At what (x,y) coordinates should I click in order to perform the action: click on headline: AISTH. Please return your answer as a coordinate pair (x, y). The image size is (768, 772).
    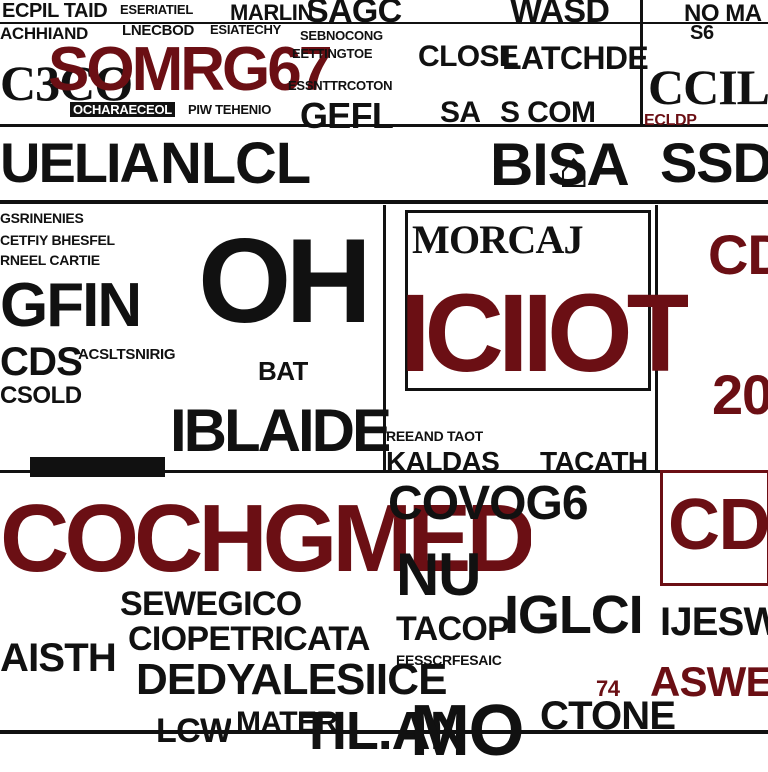
    Looking at the image, I should click on (58, 658).